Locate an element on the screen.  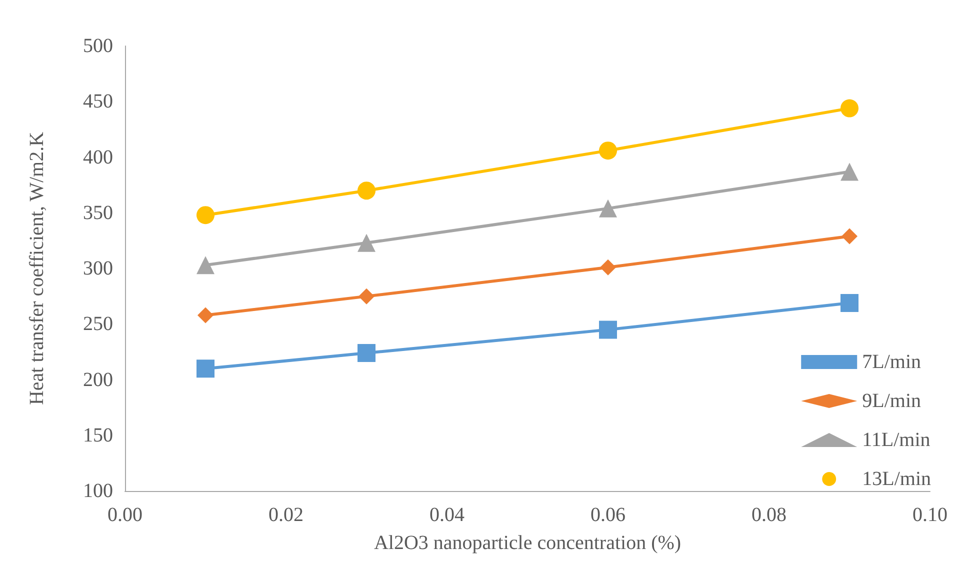
x-tick-label: 0.04 is located at coordinates (447, 515).